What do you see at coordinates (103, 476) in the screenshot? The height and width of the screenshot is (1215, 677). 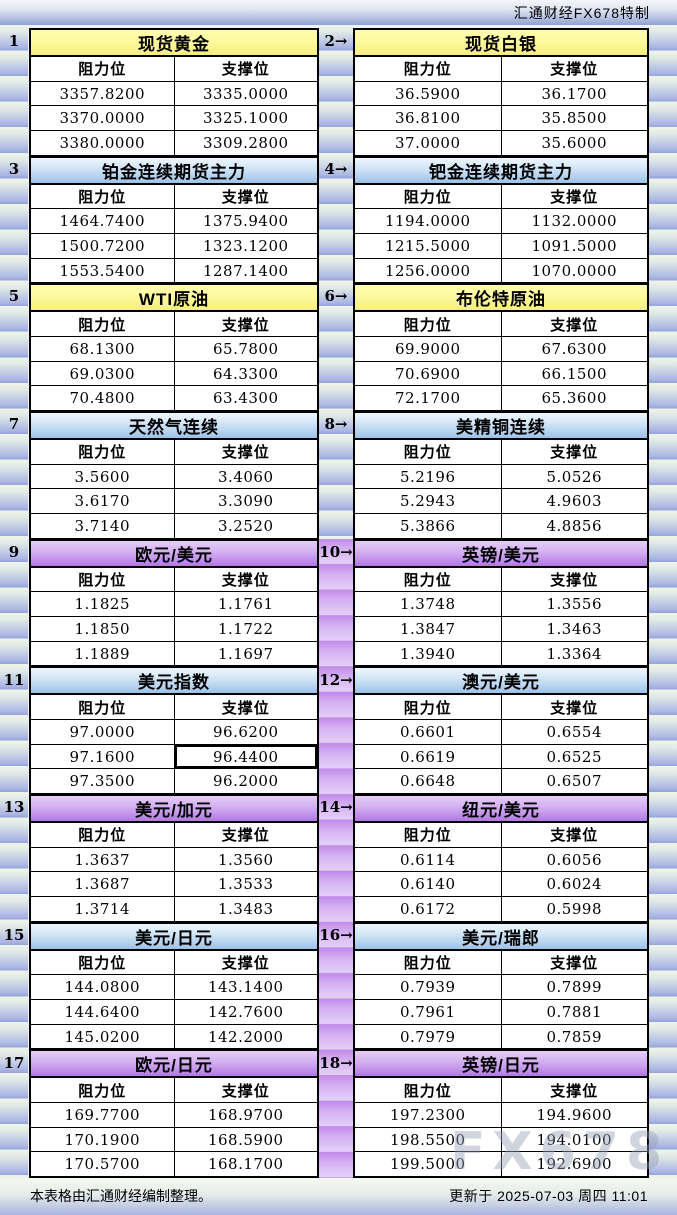 I see `resistance-value-cell: 3.5600` at bounding box center [103, 476].